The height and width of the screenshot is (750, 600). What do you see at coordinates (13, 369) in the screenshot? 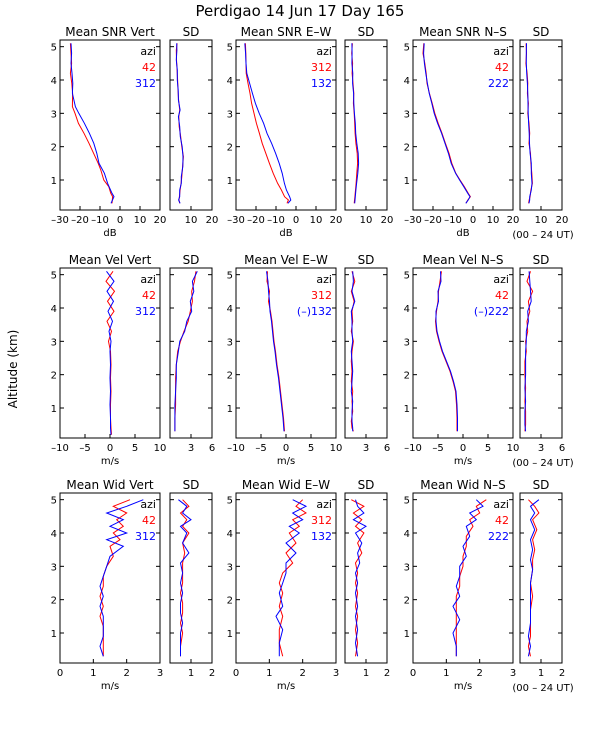
I see `altitude-axis-label: Altitude (km)` at bounding box center [13, 369].